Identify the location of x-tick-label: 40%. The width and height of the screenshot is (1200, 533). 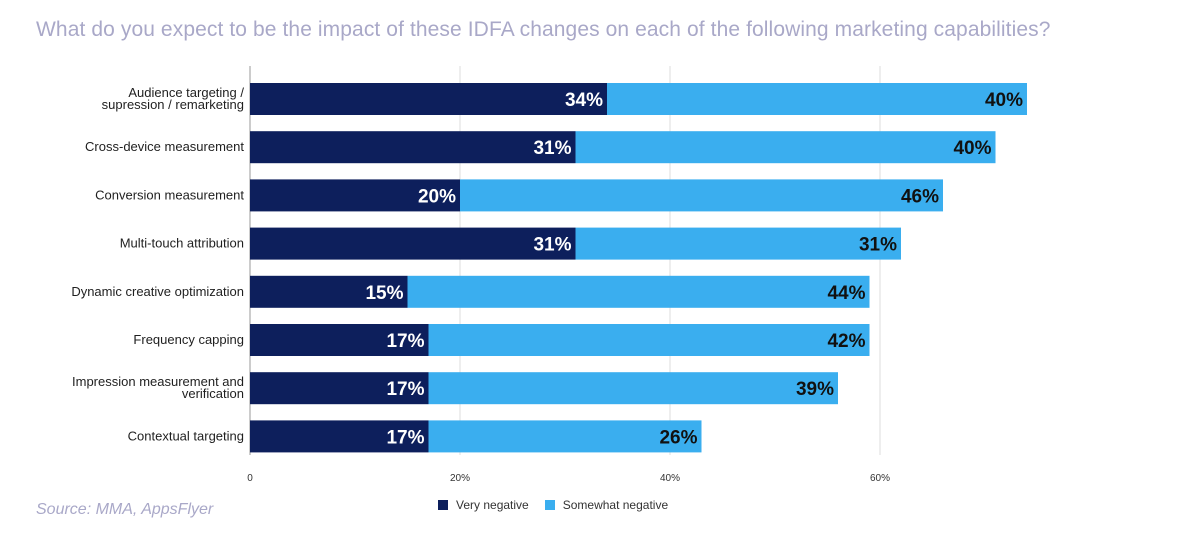
(670, 478).